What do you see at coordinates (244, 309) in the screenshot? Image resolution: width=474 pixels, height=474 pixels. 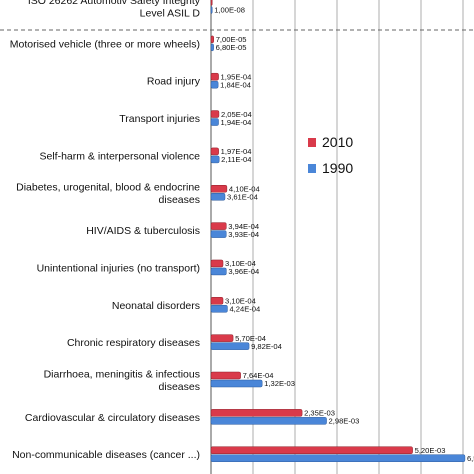 I see `data-label-1990: 4,24E-04` at bounding box center [244, 309].